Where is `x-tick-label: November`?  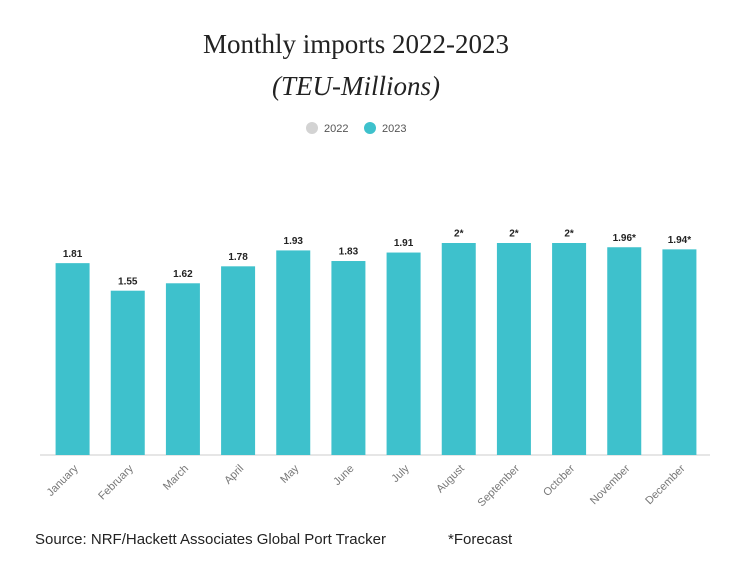
x-tick-label: November is located at coordinates (610, 484).